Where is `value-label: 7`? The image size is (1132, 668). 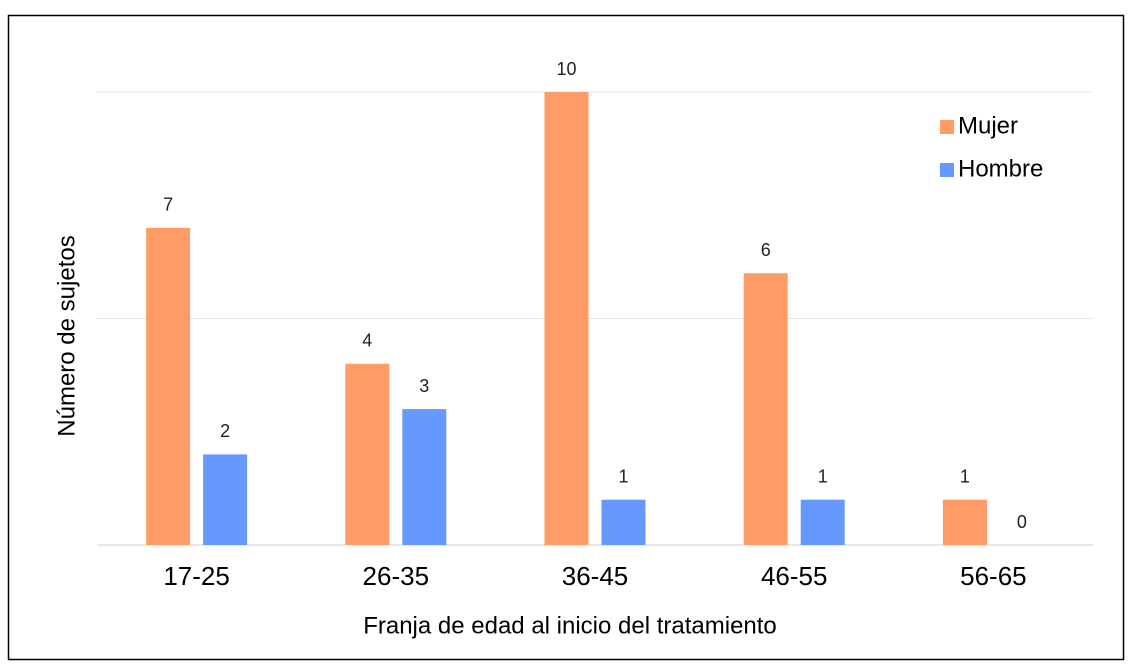
value-label: 7 is located at coordinates (168, 205).